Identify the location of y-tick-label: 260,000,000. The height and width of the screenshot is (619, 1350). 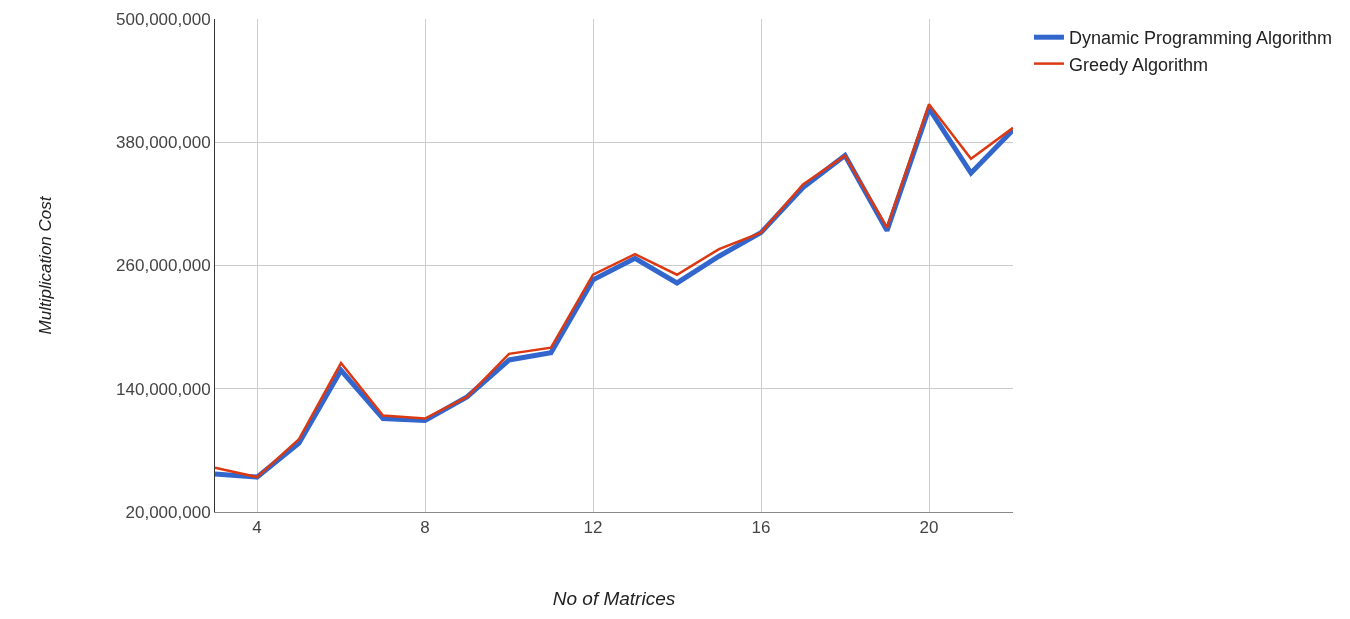
(163, 266).